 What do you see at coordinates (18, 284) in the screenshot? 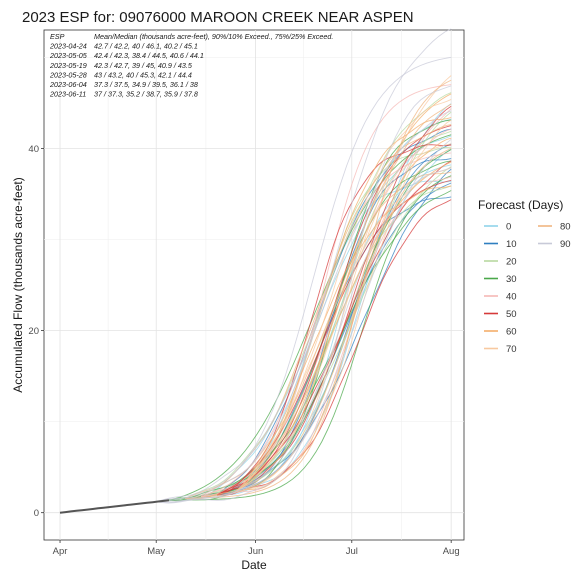
I see `y-axis-label: Accumulated Flow (thousands acre-feet)` at bounding box center [18, 284].